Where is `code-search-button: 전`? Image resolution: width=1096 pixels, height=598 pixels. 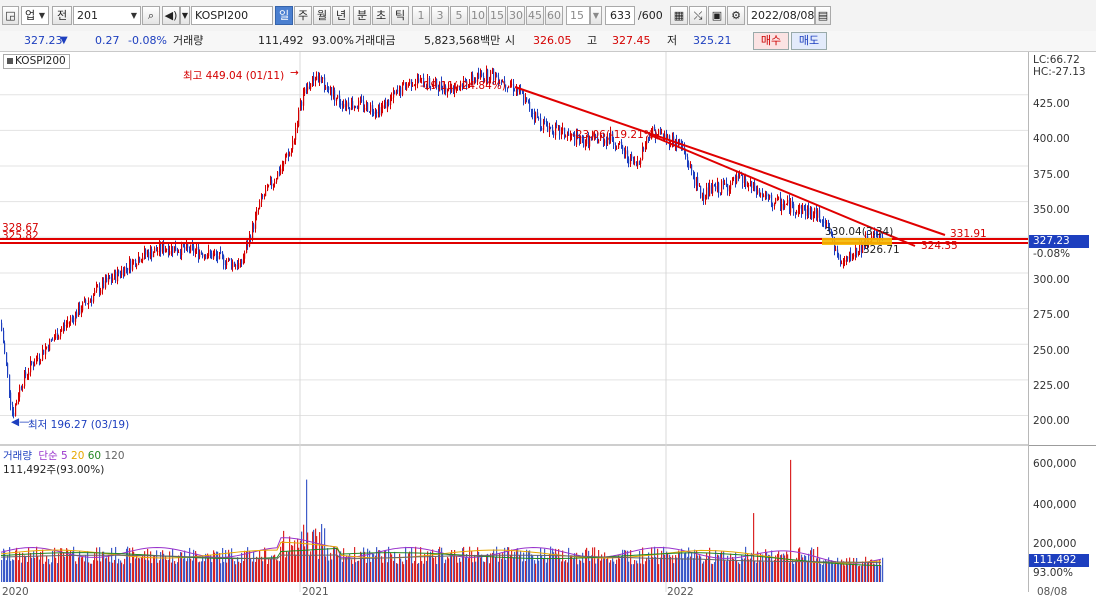 code-search-button: 전 is located at coordinates (62, 15).